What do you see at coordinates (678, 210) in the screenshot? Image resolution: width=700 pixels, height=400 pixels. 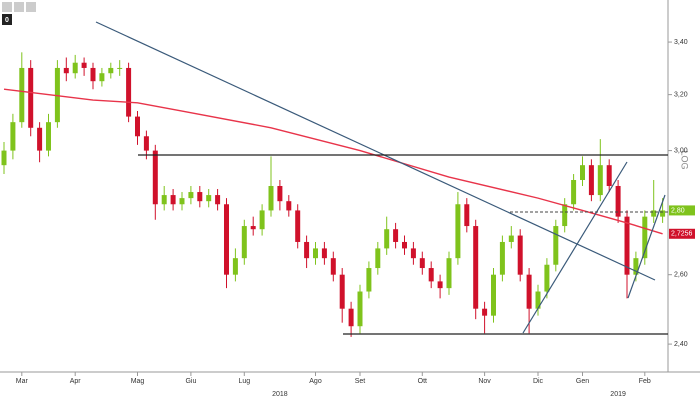 I see `price-tag-label: 2,80` at bounding box center [678, 210].